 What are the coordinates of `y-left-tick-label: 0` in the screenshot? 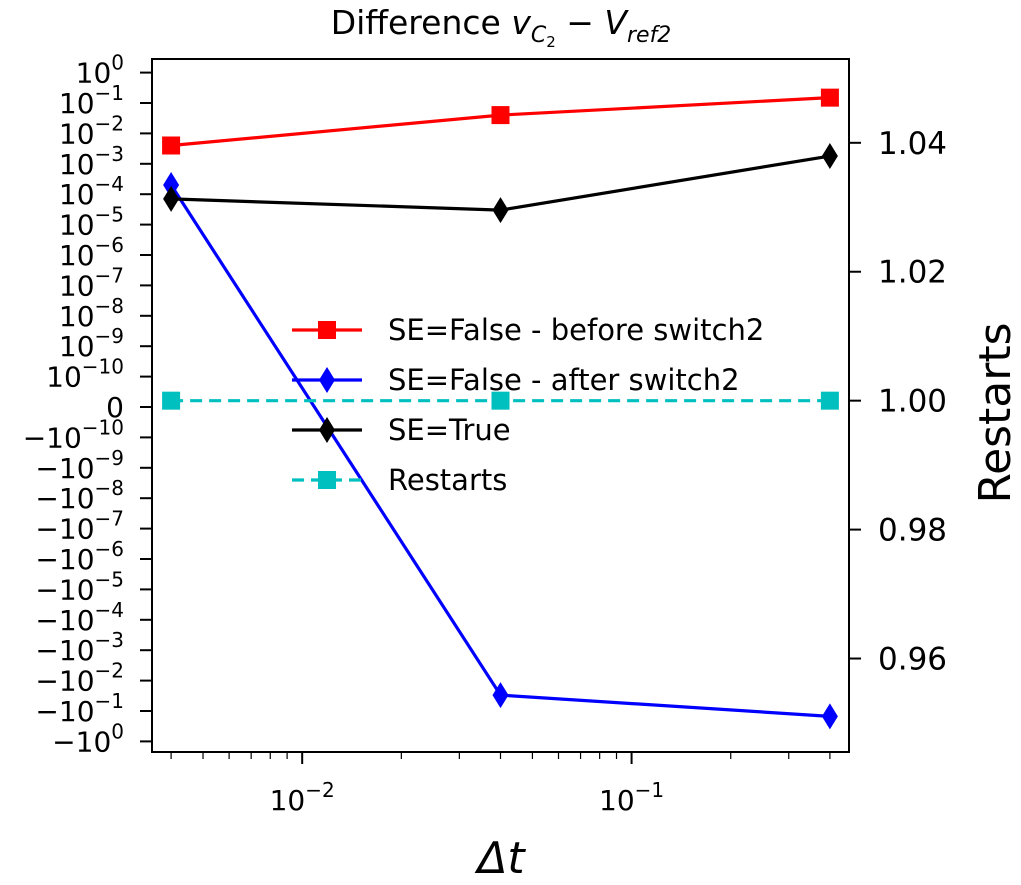 It's located at (115, 407).